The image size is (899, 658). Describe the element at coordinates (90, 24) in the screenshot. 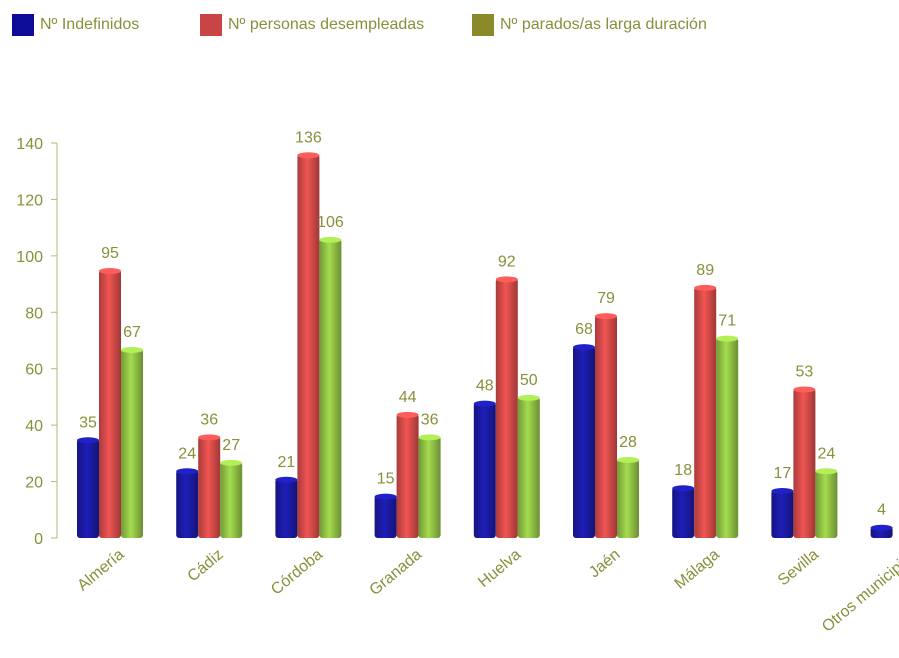

I see `legend-label-indefinidos: Nº Indefinidos` at that location.